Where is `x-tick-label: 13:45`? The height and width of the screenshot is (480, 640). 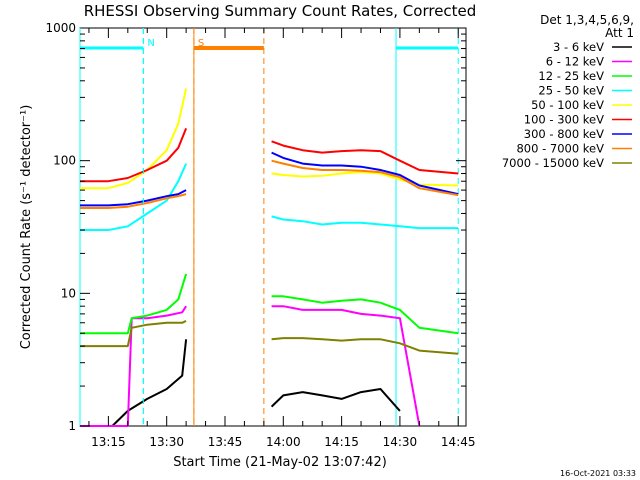
x-tick-label: 13:45 is located at coordinates (225, 442).